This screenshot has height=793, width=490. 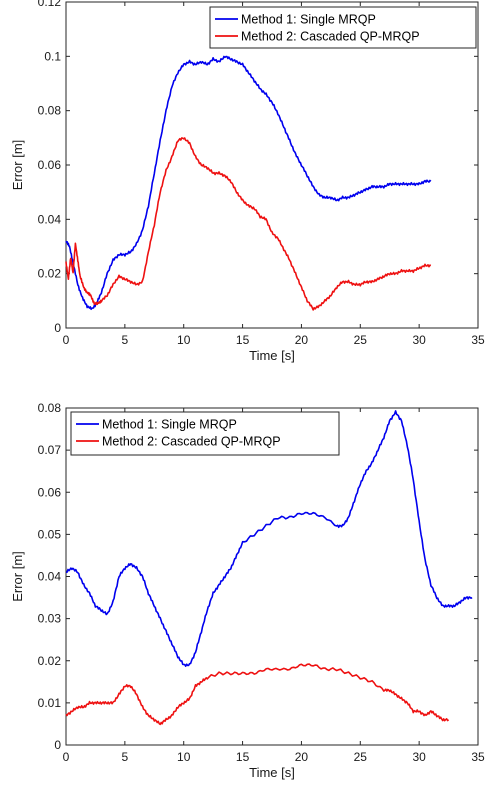 What do you see at coordinates (50, 4) in the screenshot?
I see `y-tick-label: 0.12` at bounding box center [50, 4].